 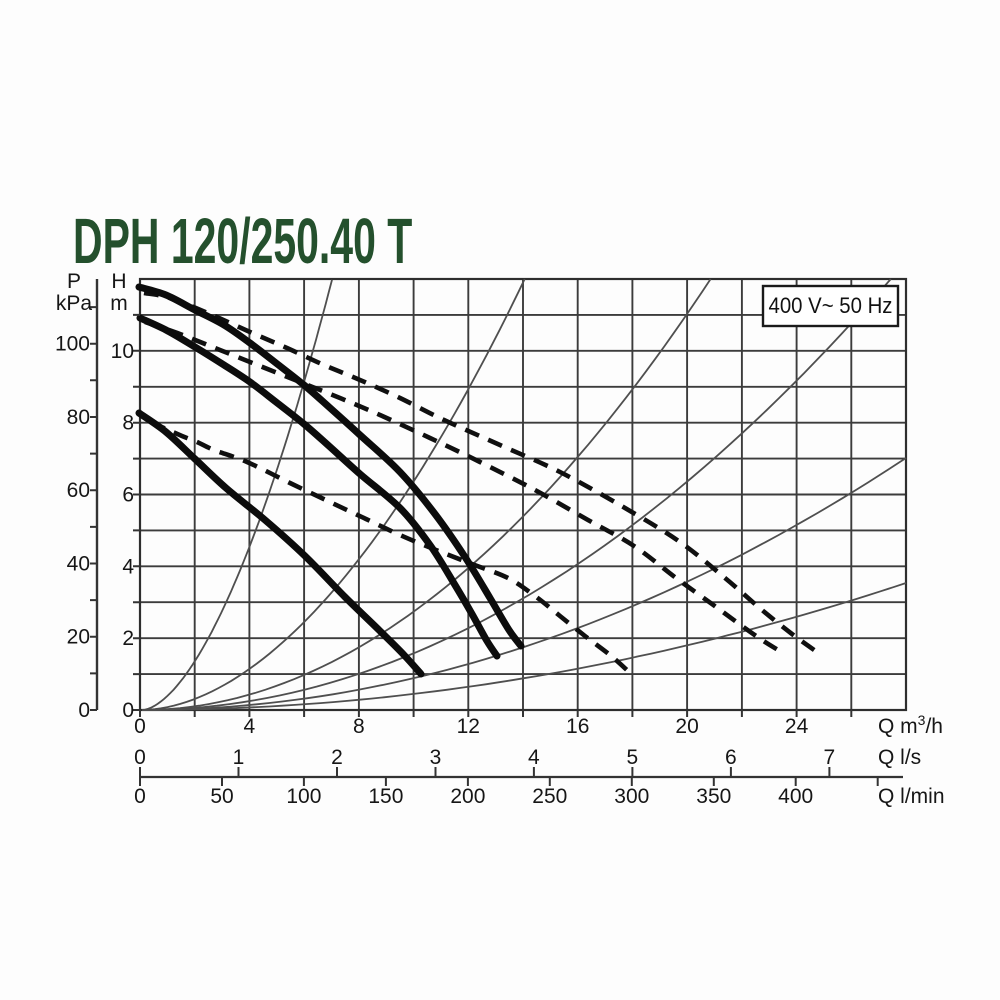 I want to click on svg-text: H, so click(x=118, y=281).